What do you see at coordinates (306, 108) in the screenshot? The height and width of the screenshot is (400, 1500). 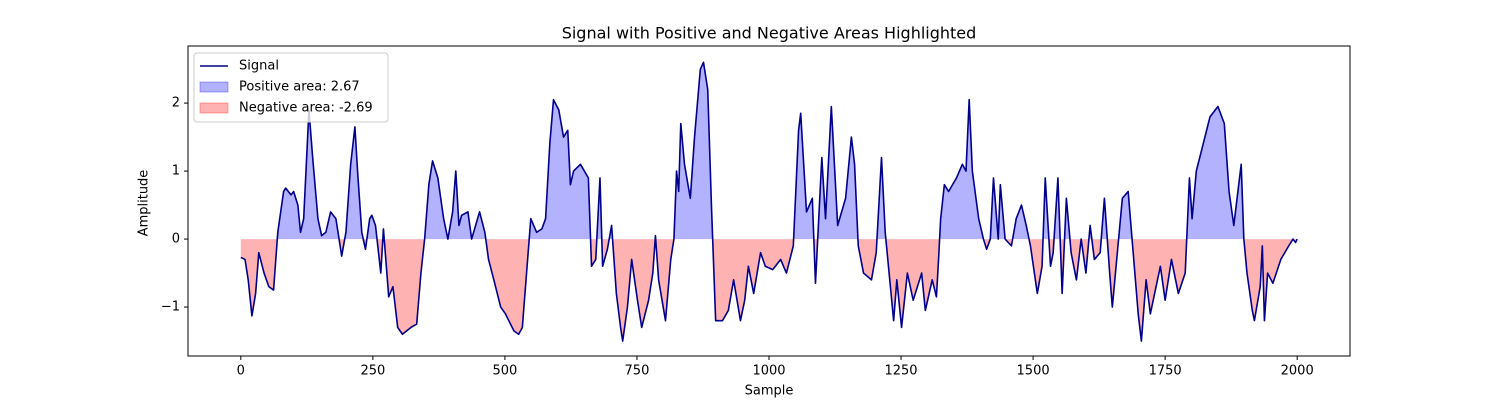 I see `legend-label: Negative area: -2.69` at bounding box center [306, 108].